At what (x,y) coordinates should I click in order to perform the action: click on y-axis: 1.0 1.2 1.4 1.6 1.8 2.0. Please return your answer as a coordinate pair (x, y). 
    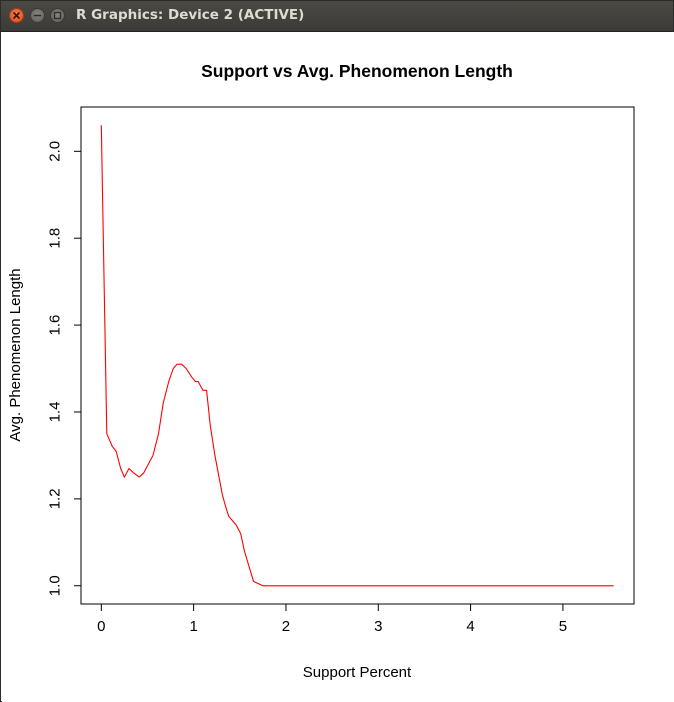
    Looking at the image, I should click on (64, 368).